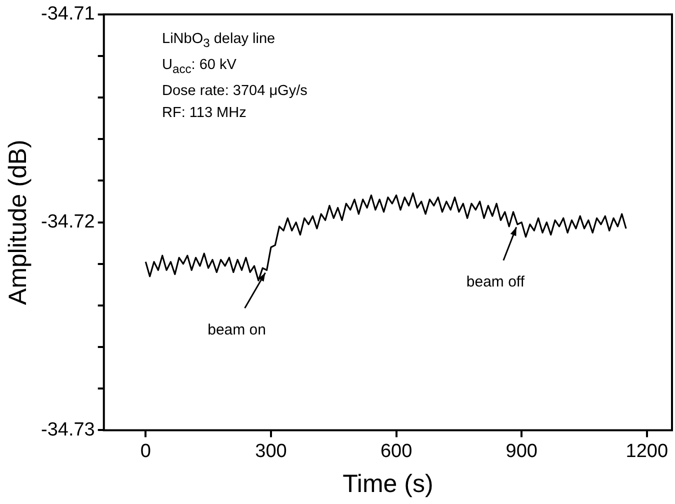  Describe the element at coordinates (271, 451) in the screenshot. I see `x-tick-label: 300` at that location.